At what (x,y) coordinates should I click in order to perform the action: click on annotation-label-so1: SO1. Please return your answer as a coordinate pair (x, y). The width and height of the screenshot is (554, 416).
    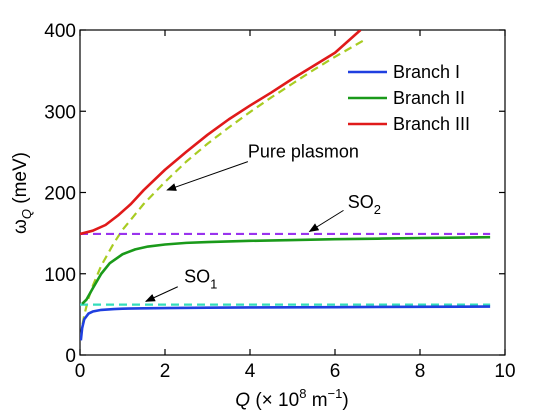
    Looking at the image, I should click on (200, 279).